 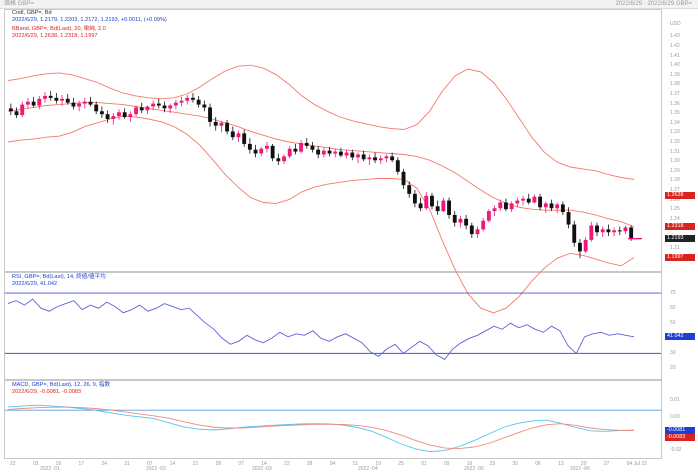 What do you see at coordinates (287, 464) in the screenshot?
I see `x-tick-label: 22` at bounding box center [287, 464].